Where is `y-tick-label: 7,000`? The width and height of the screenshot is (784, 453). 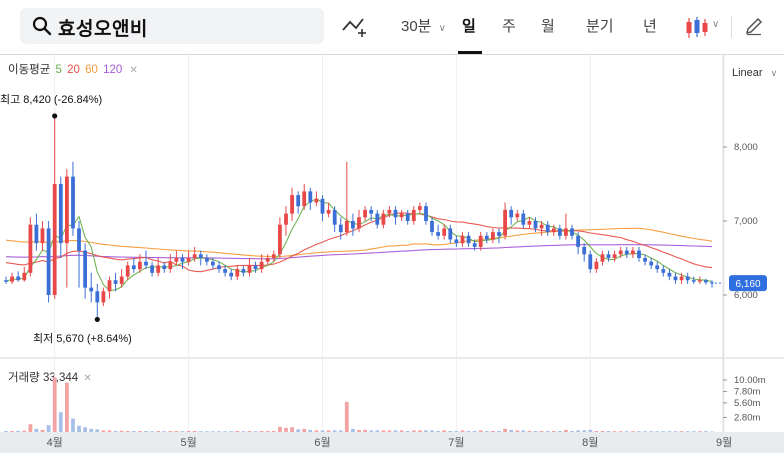
y-tick-label: 7,000 is located at coordinates (746, 221).